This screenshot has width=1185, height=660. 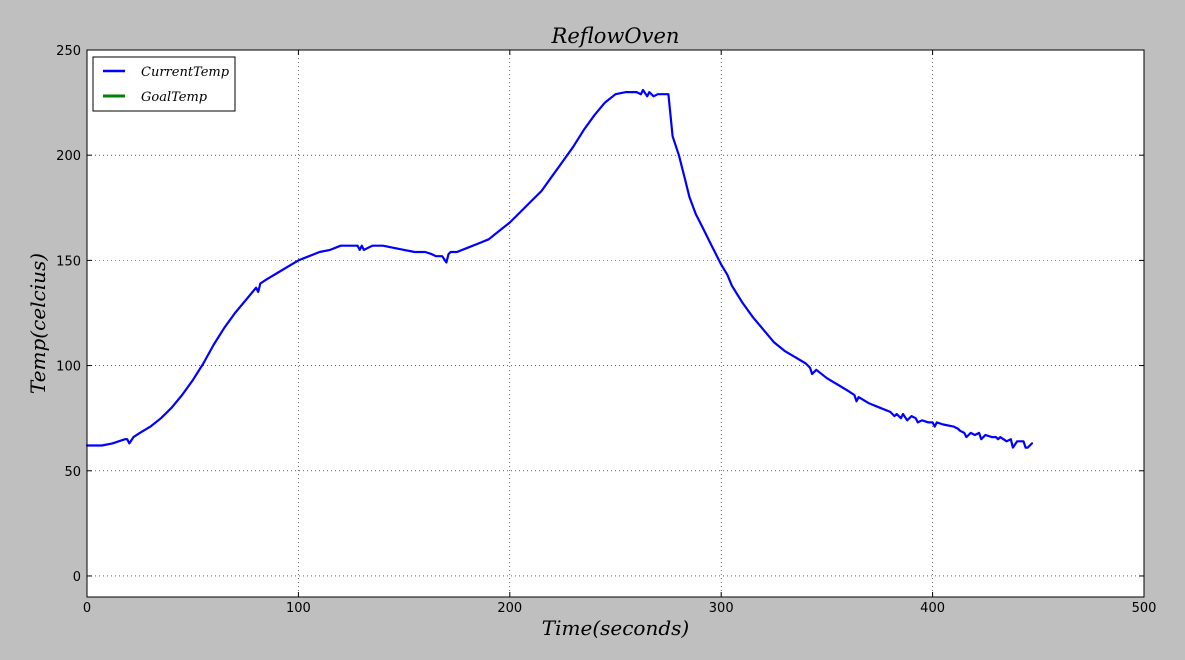 I want to click on y-tick-label: 50, so click(x=72, y=472).